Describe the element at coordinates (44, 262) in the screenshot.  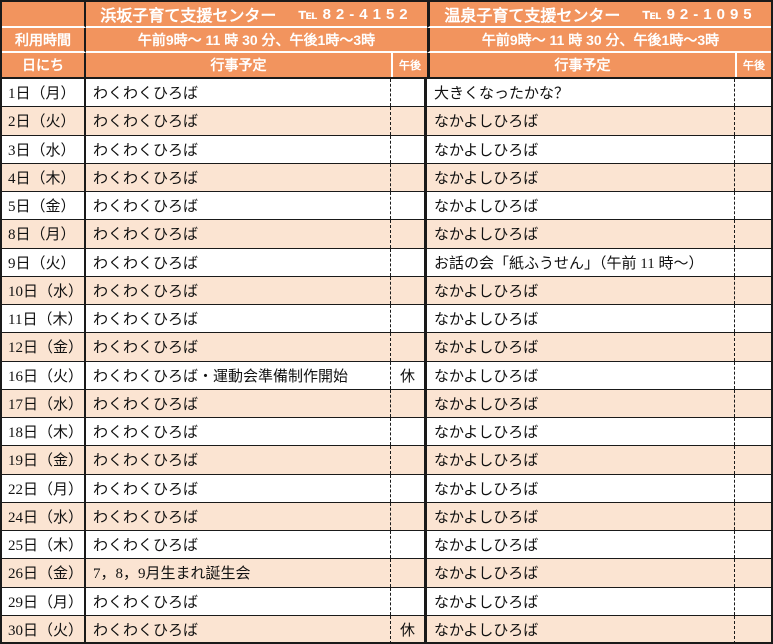
I see `date-cell: 9日（火）` at that location.